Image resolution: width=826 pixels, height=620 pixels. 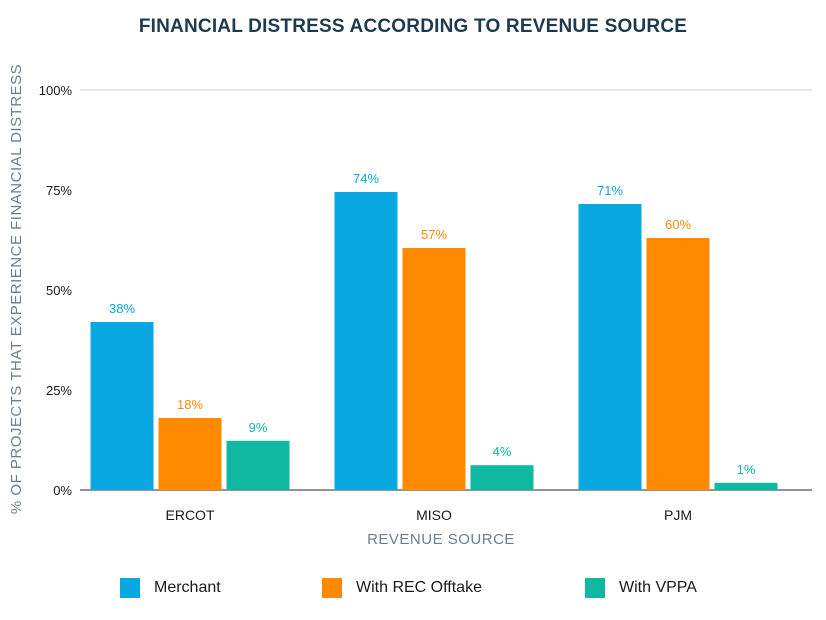 I want to click on data-label-miso-with-vppa: 4%, so click(x=502, y=451).